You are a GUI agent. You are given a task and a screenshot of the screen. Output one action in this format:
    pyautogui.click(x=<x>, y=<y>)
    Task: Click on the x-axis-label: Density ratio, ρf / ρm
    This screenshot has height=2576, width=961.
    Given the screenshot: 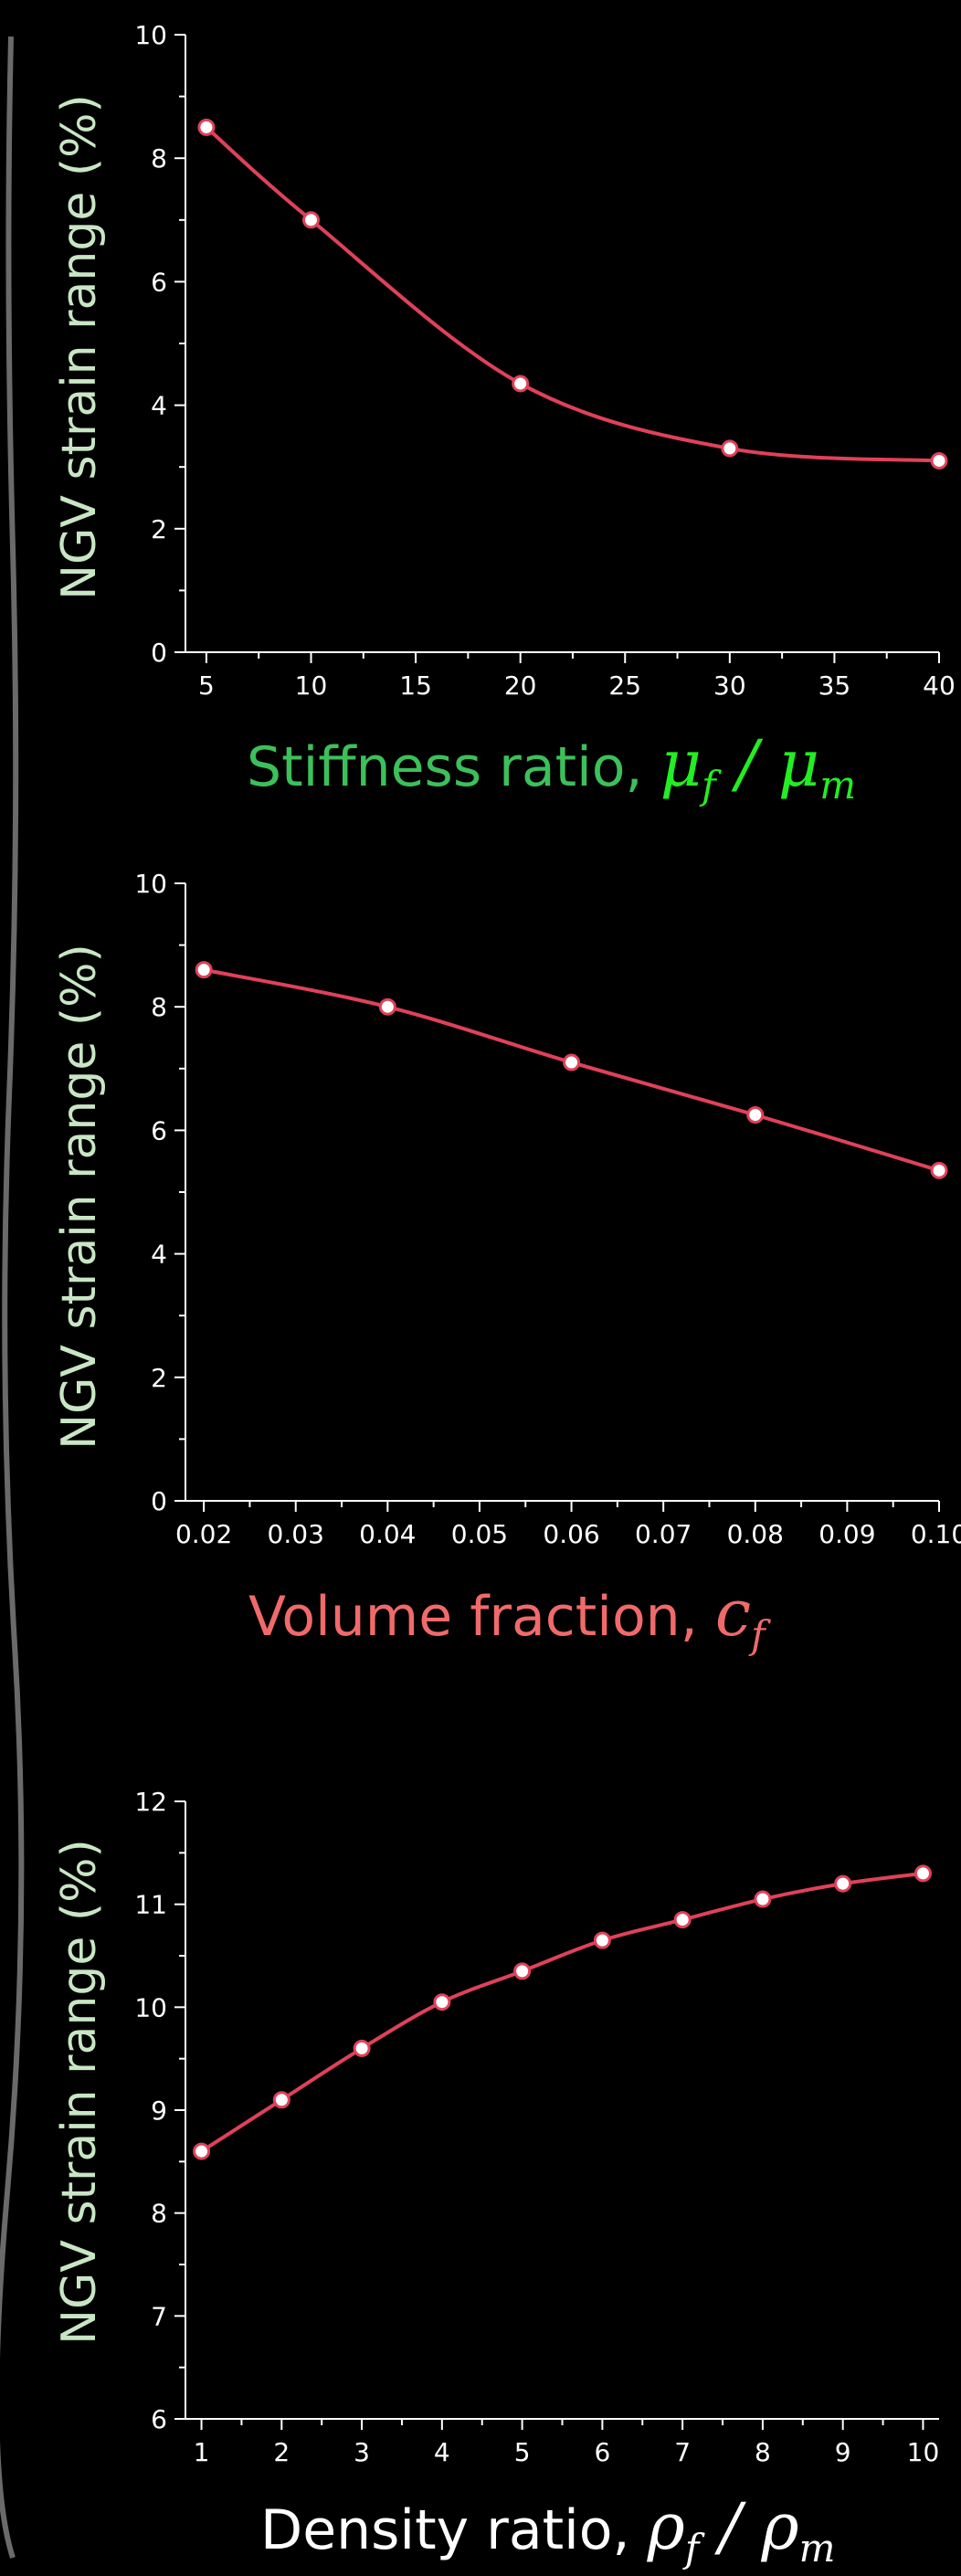 What is the action you would take?
    pyautogui.click(x=547, y=2530)
    